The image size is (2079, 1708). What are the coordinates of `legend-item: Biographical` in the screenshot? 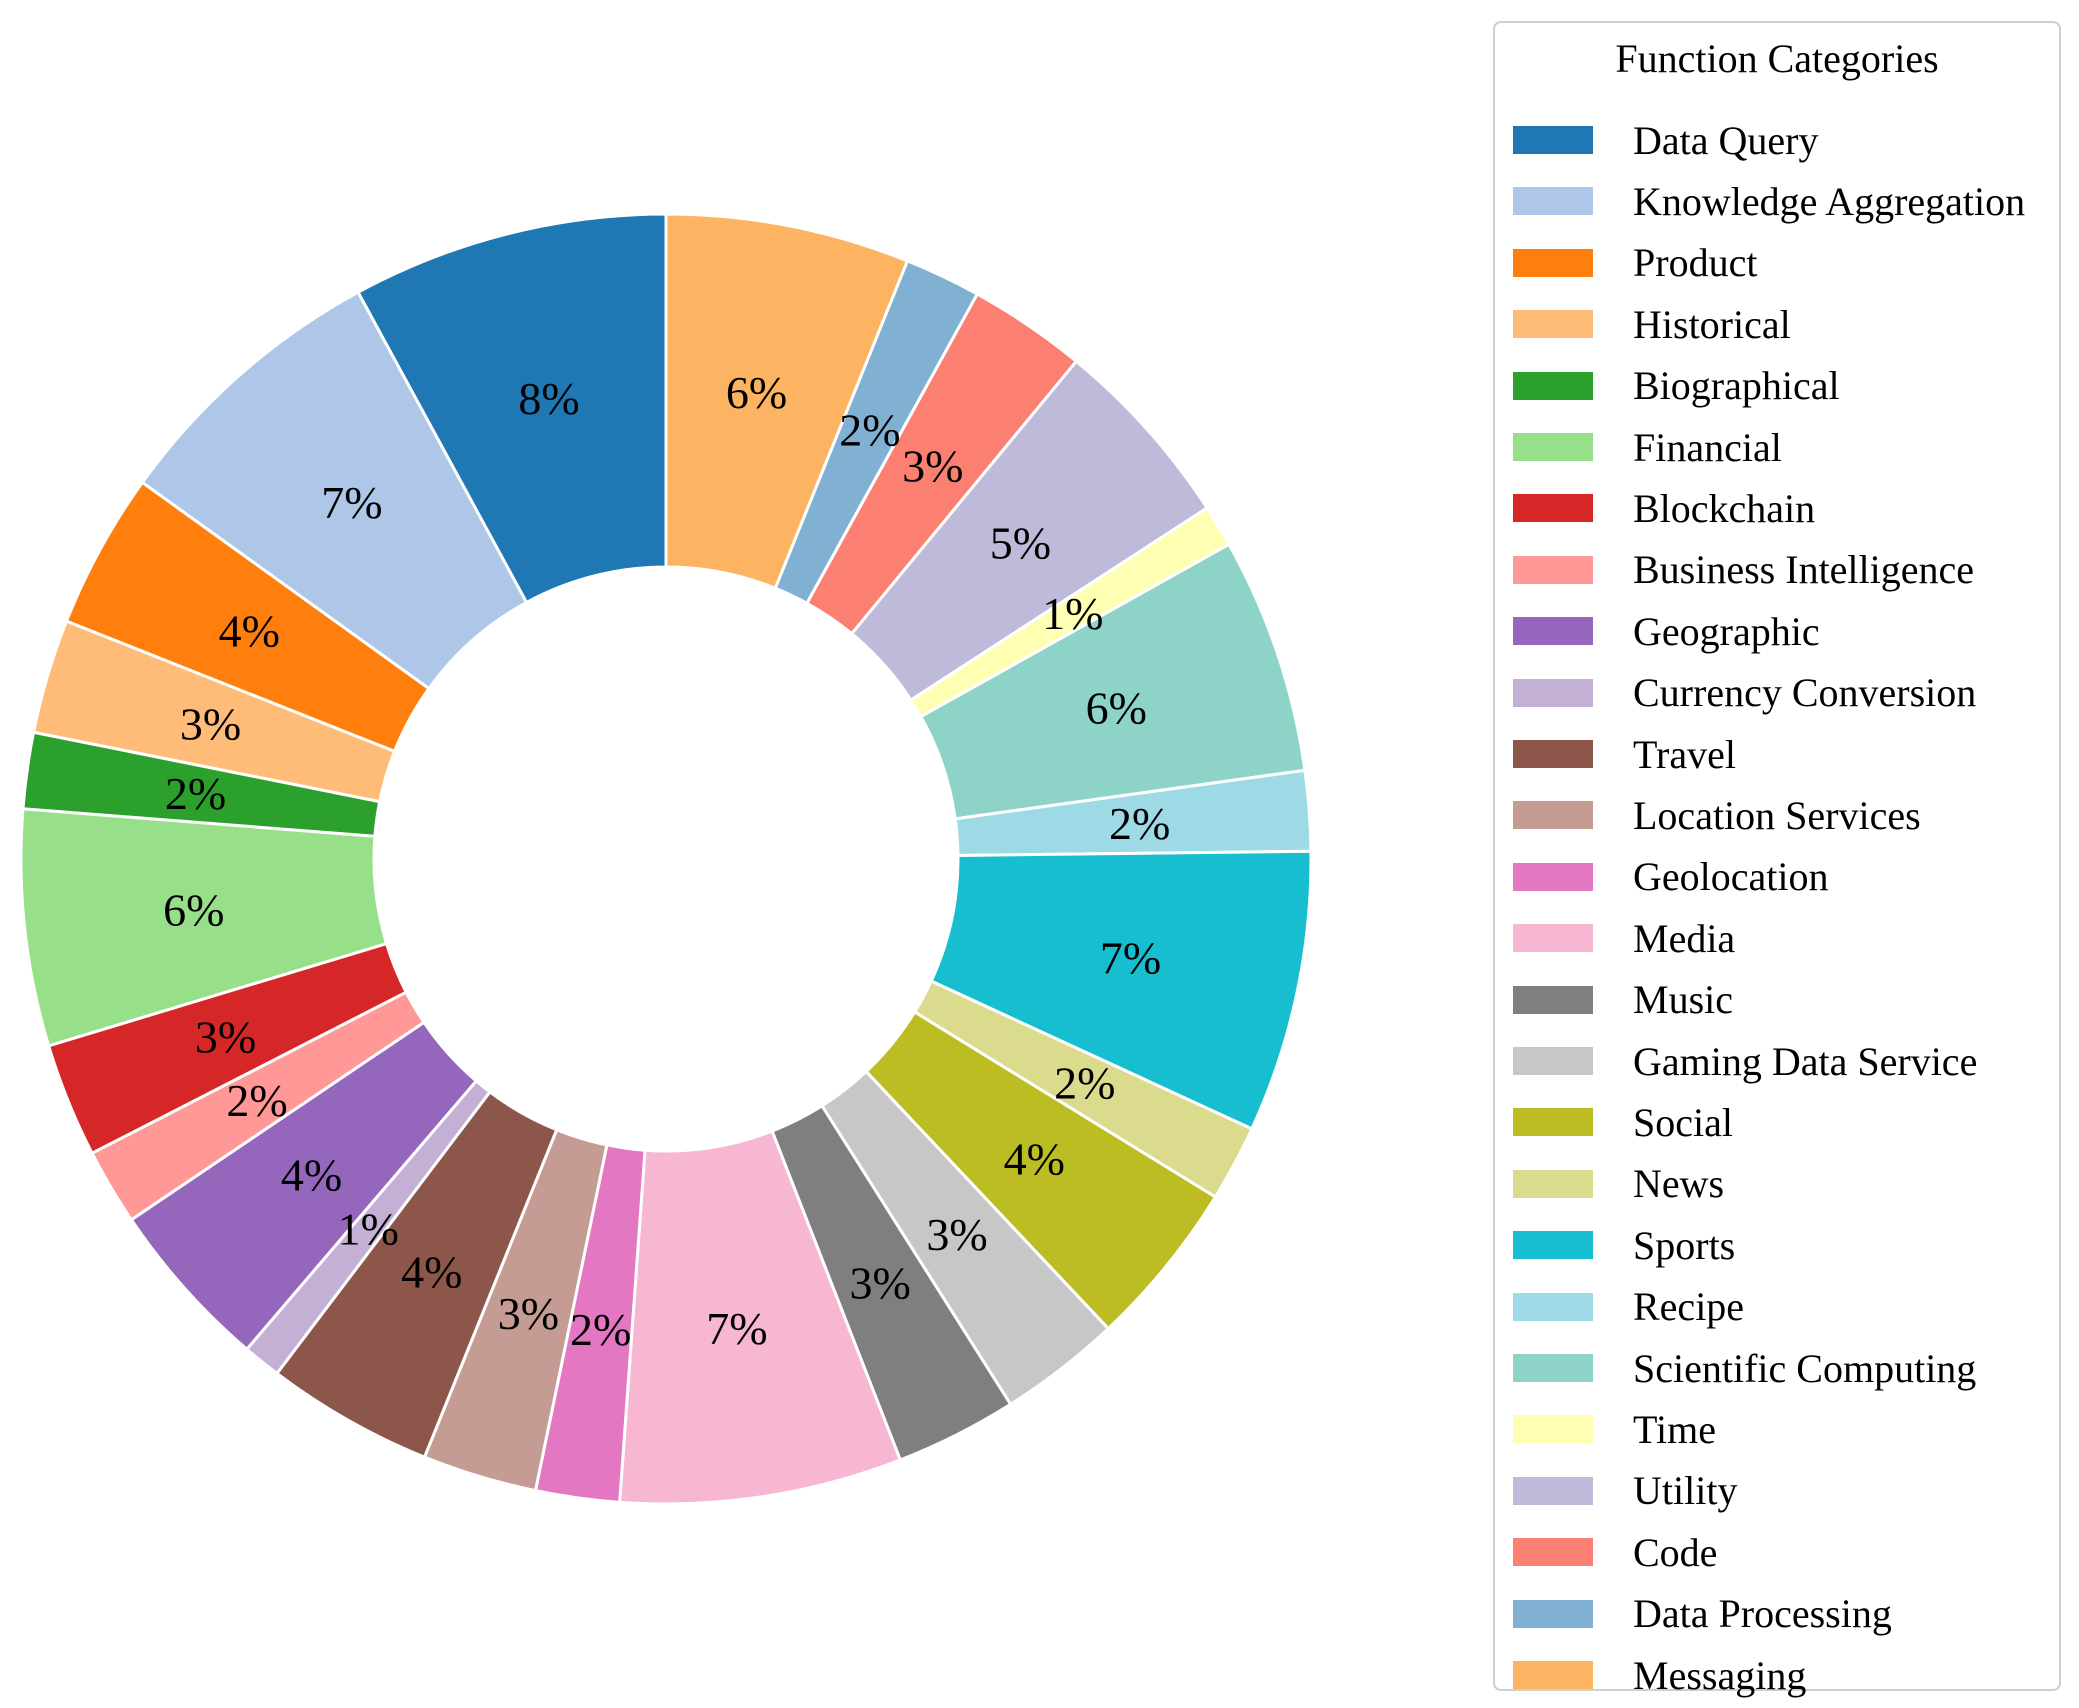 It's located at (1676, 386).